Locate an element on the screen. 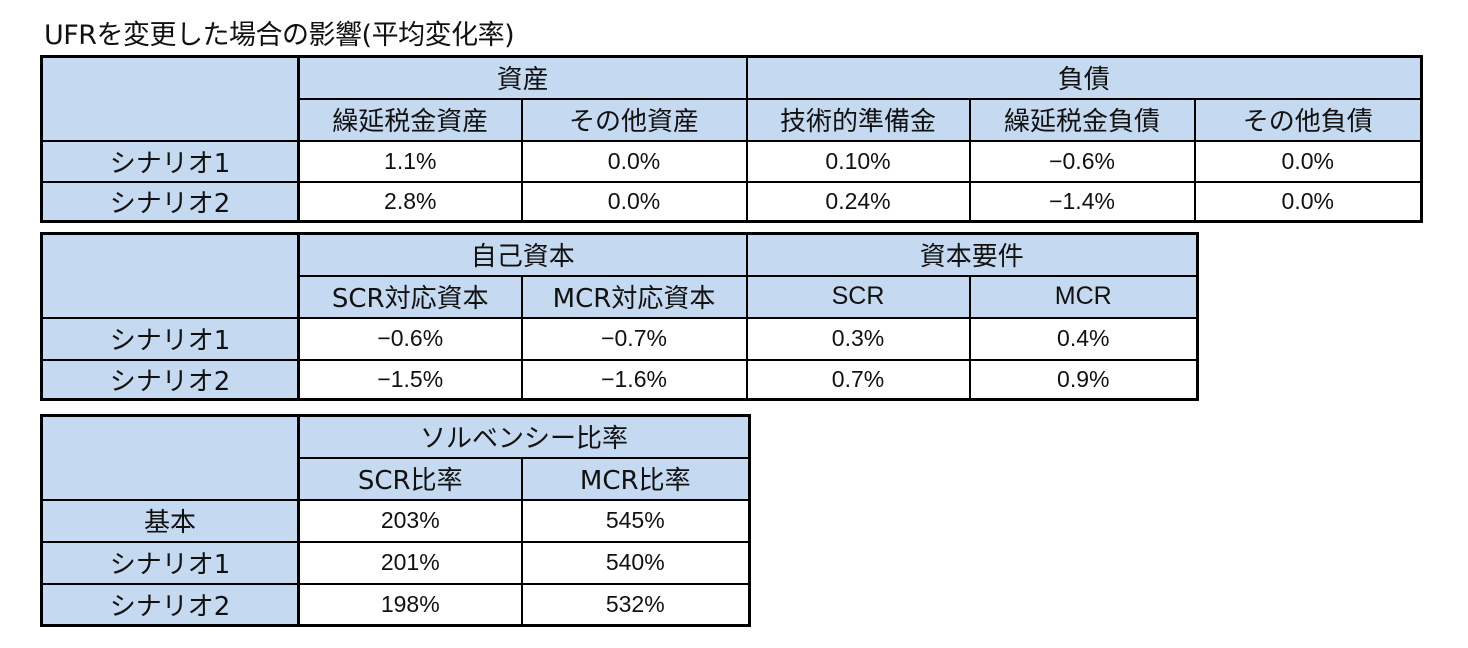 Image resolution: width=1468 pixels, height=648 pixels. column-header: SCR対応資本 is located at coordinates (410, 296).